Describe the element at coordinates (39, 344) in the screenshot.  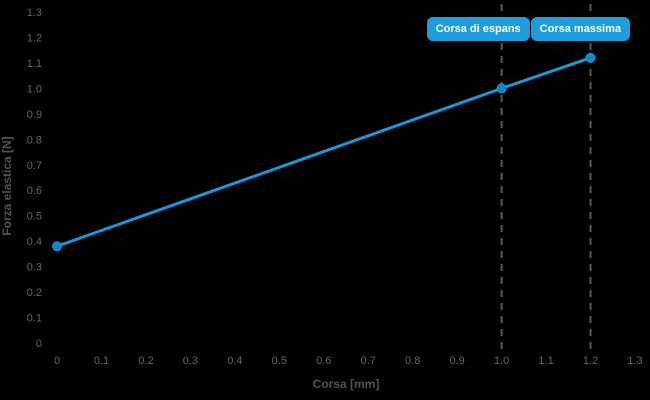
I see `y-tick-label: 0` at that location.